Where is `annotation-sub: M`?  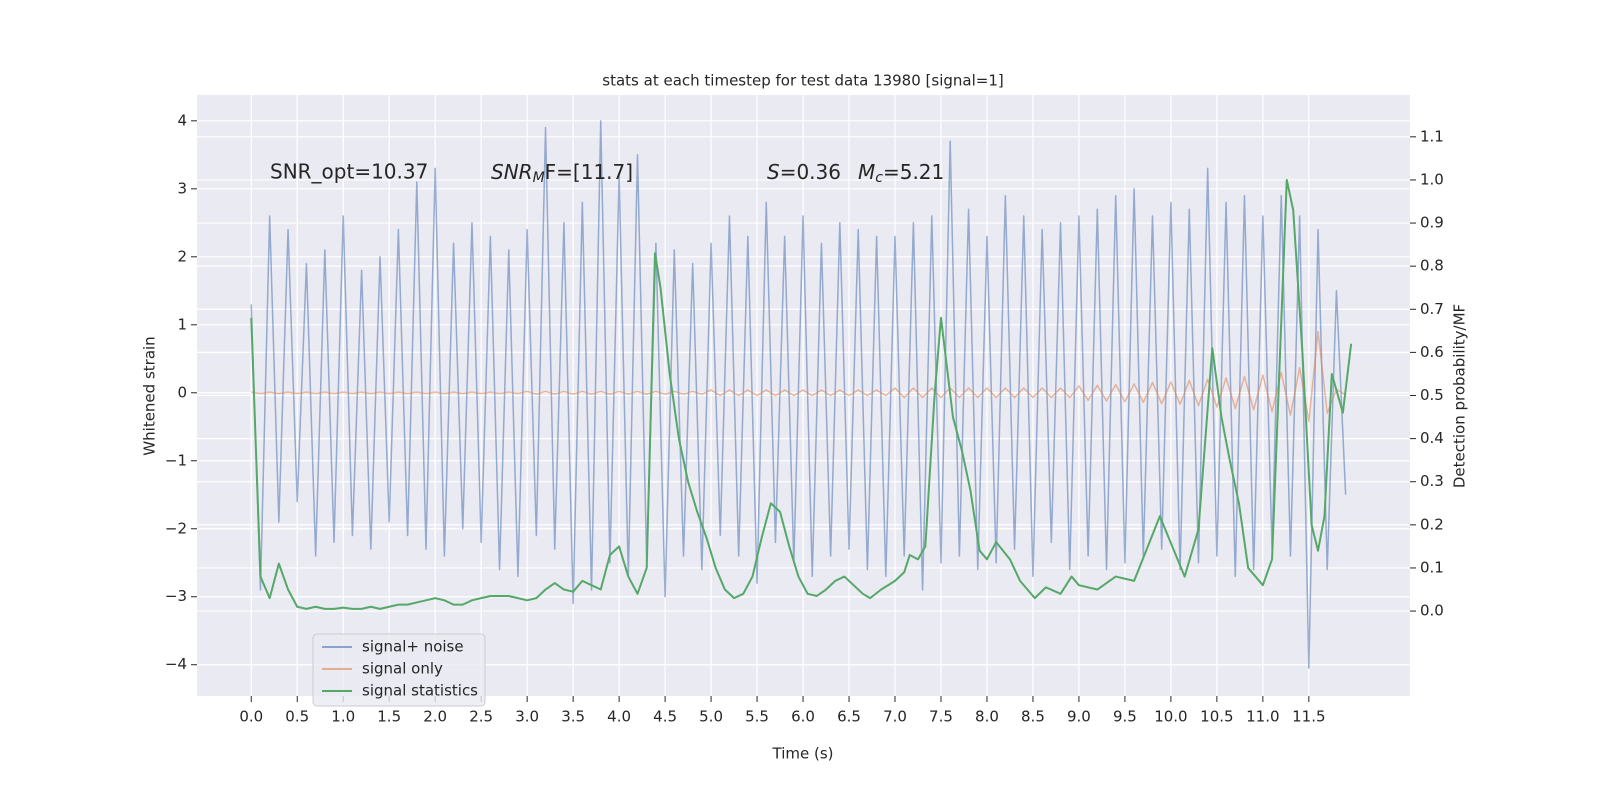 annotation-sub: M is located at coordinates (539, 178).